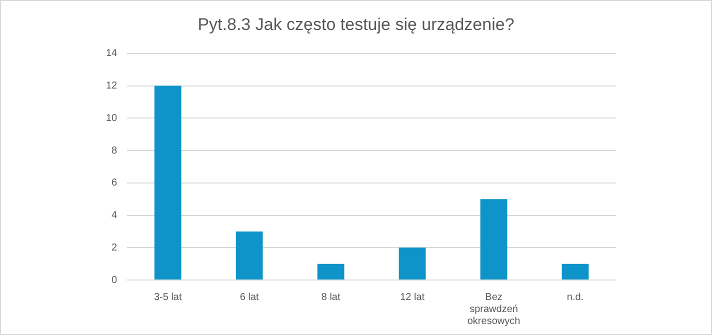  What do you see at coordinates (493, 309) in the screenshot?
I see `x-tick-label: Bez sprawdzeń okresowych` at bounding box center [493, 309].